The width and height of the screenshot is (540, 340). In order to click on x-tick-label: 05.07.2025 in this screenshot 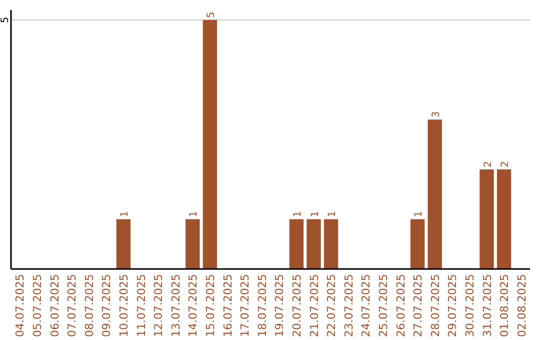, I will do `click(37, 305)`.